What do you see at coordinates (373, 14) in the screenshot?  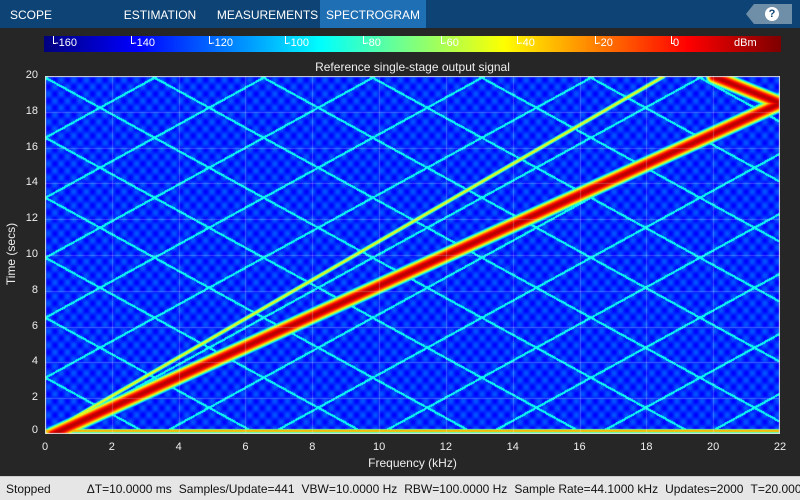 I see `tab-spectrogram: SPECTROGRAM` at bounding box center [373, 14].